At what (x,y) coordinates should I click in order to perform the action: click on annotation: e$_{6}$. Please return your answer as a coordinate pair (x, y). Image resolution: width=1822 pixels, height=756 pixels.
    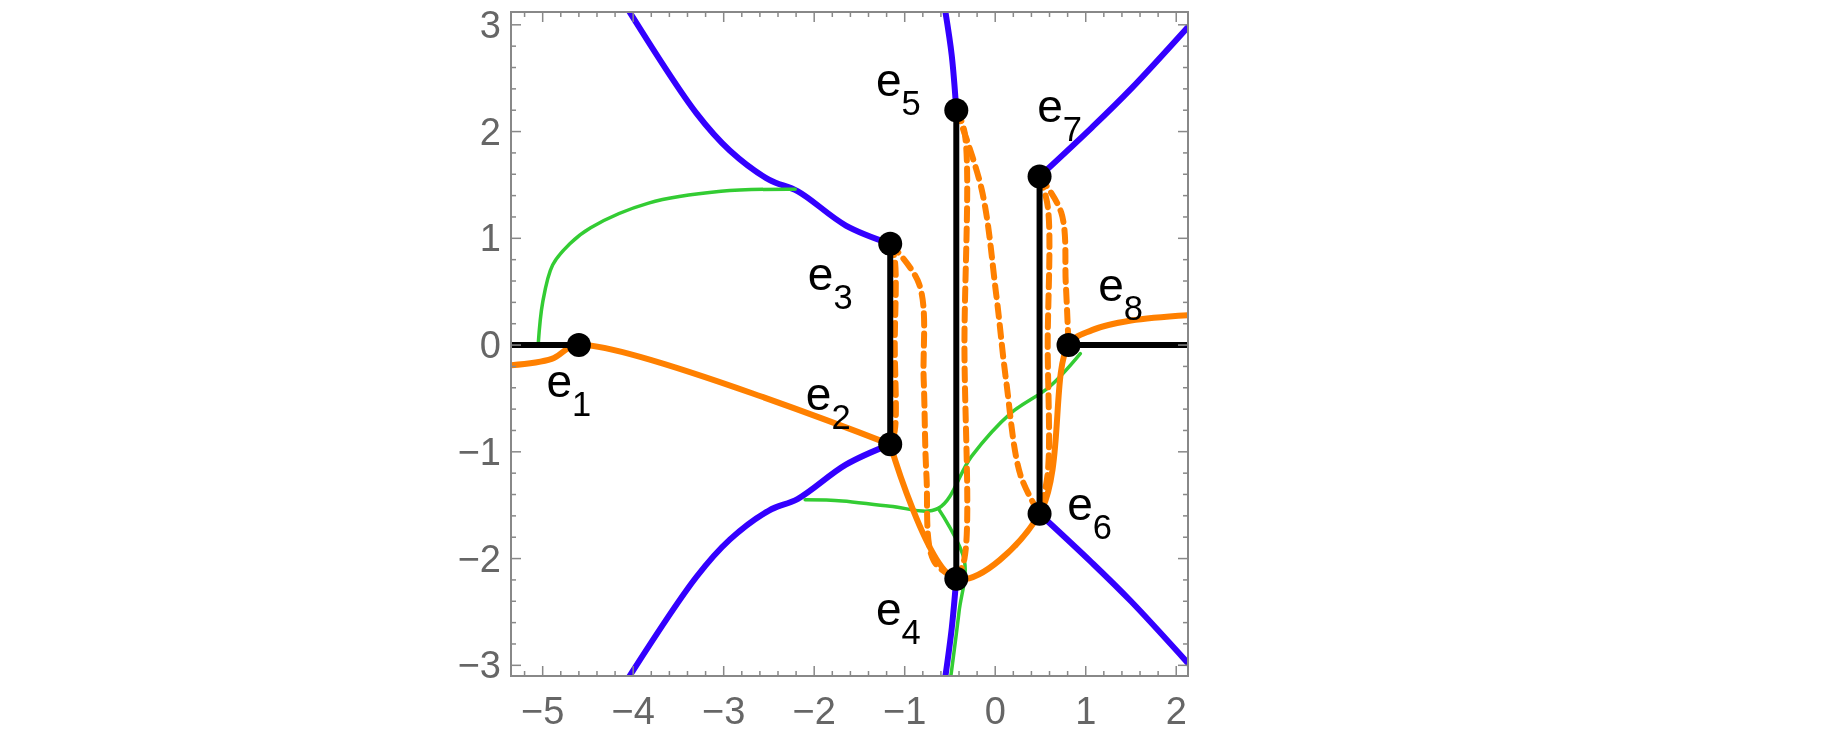
    Looking at the image, I should click on (1089, 511).